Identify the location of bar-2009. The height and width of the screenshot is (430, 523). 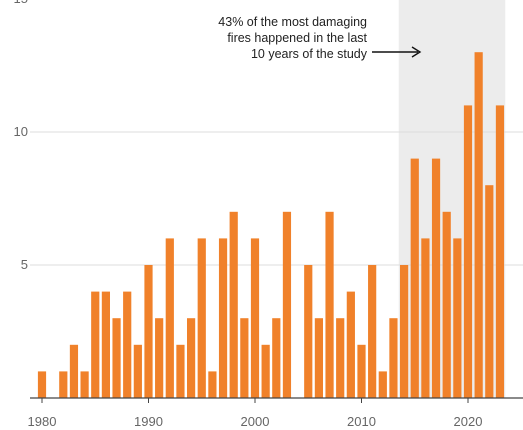
(350, 344).